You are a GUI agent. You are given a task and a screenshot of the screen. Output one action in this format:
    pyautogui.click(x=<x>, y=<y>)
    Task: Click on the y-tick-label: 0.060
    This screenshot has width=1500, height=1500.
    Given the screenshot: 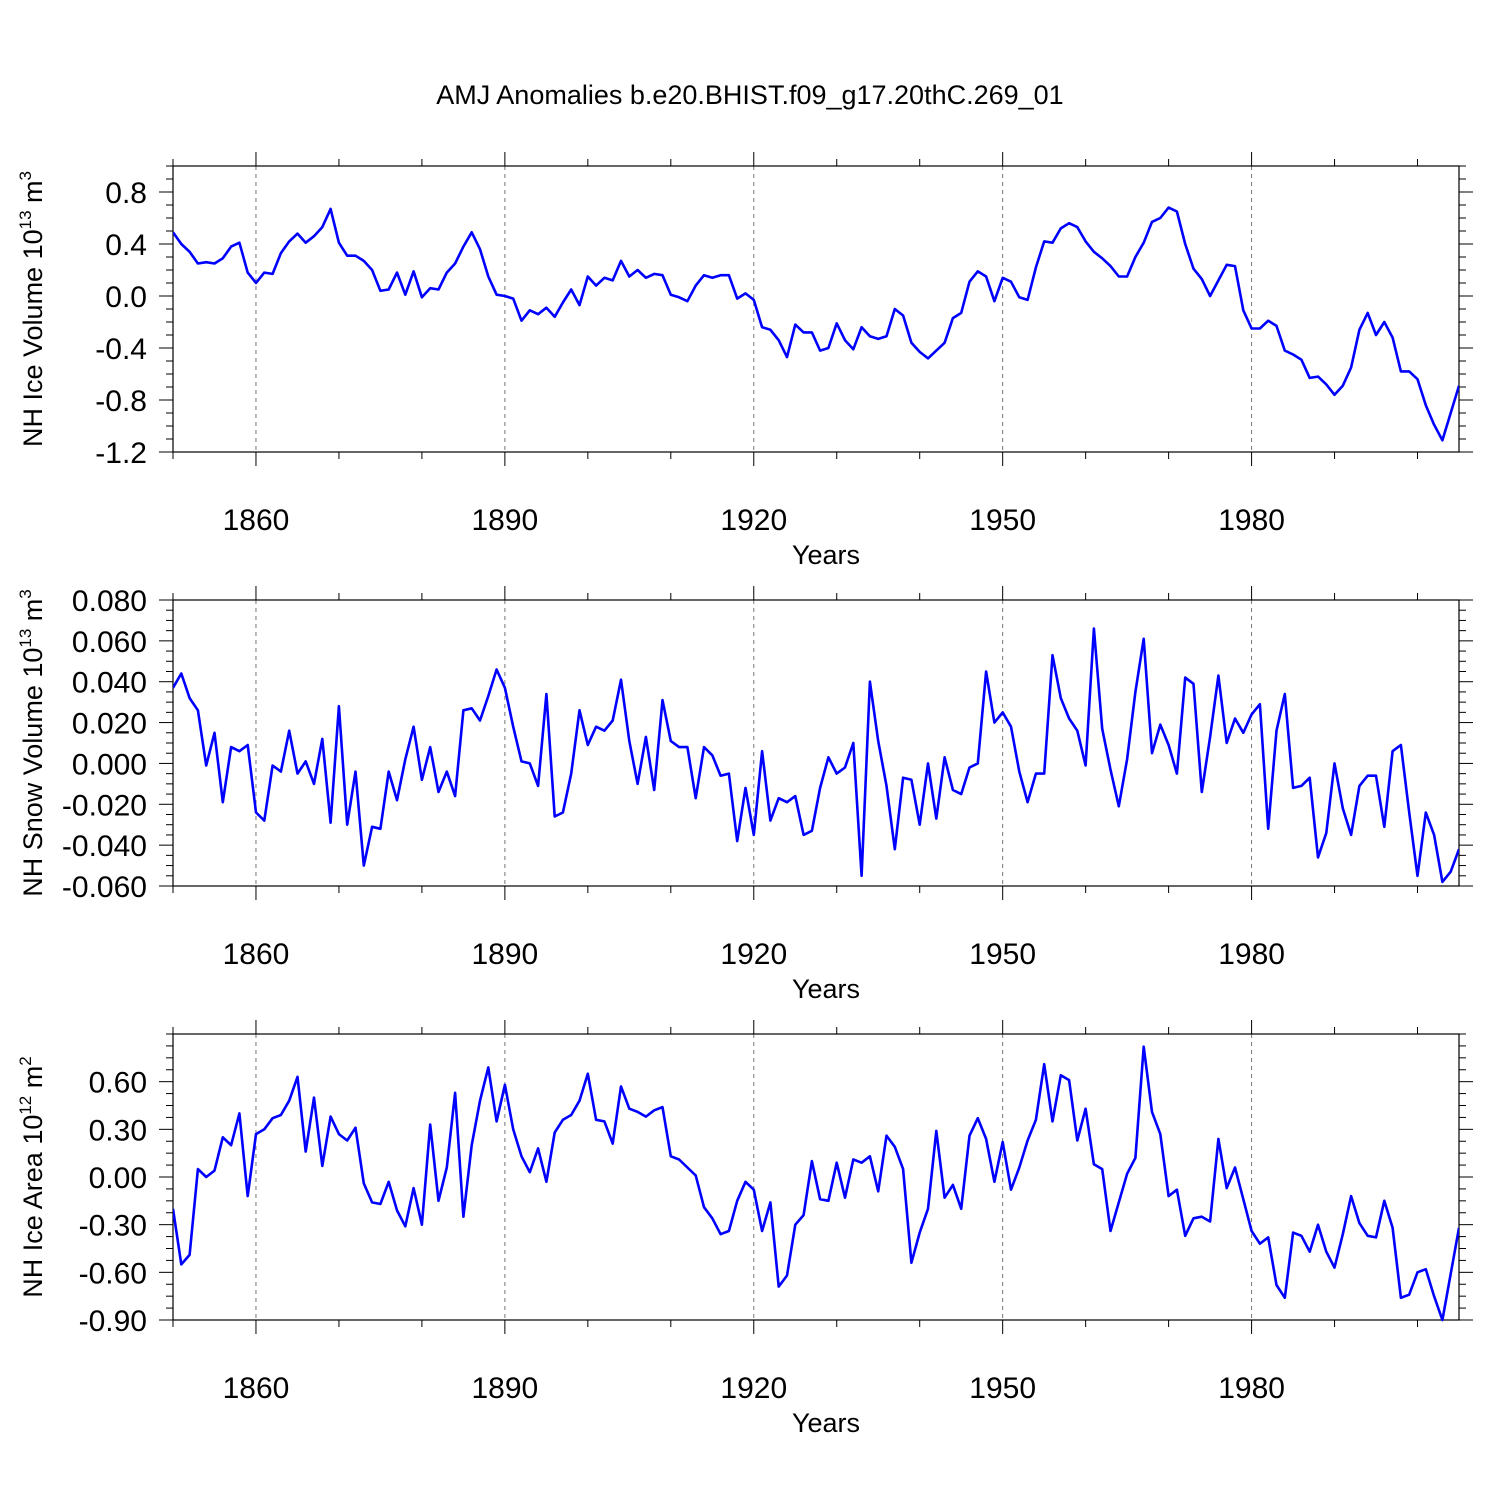 What is the action you would take?
    pyautogui.click(x=109, y=642)
    